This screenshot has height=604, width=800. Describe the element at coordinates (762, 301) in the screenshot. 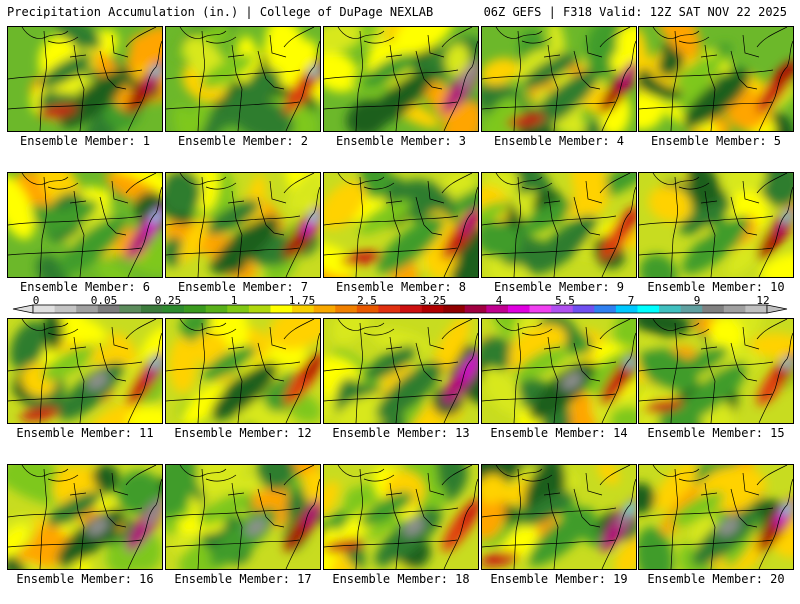

I see `colorbar-label: 12` at that location.